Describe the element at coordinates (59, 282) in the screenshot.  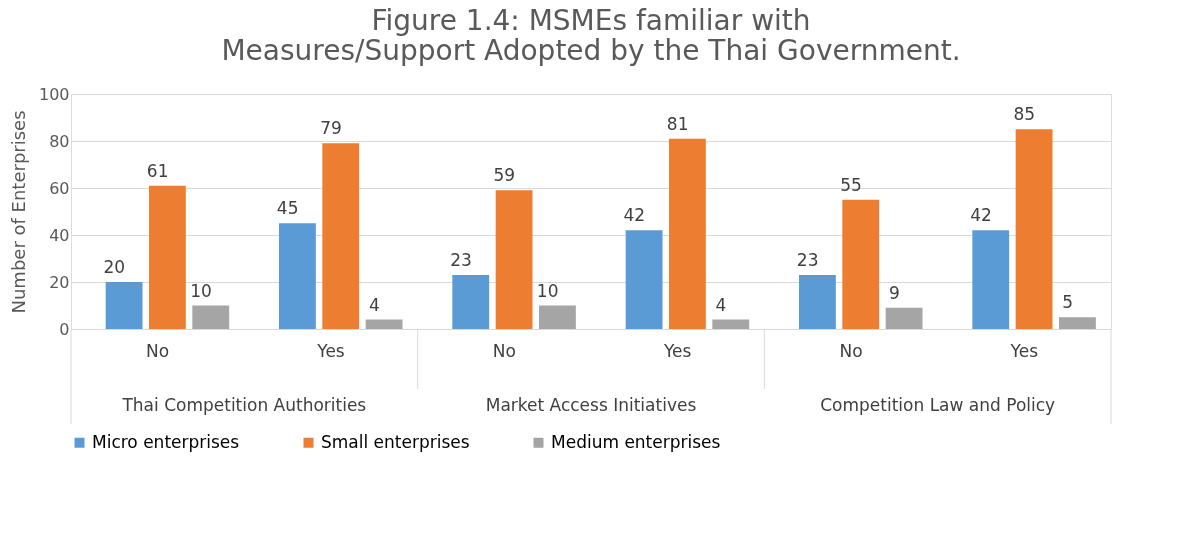
I see `y-tick-label: 20` at that location.